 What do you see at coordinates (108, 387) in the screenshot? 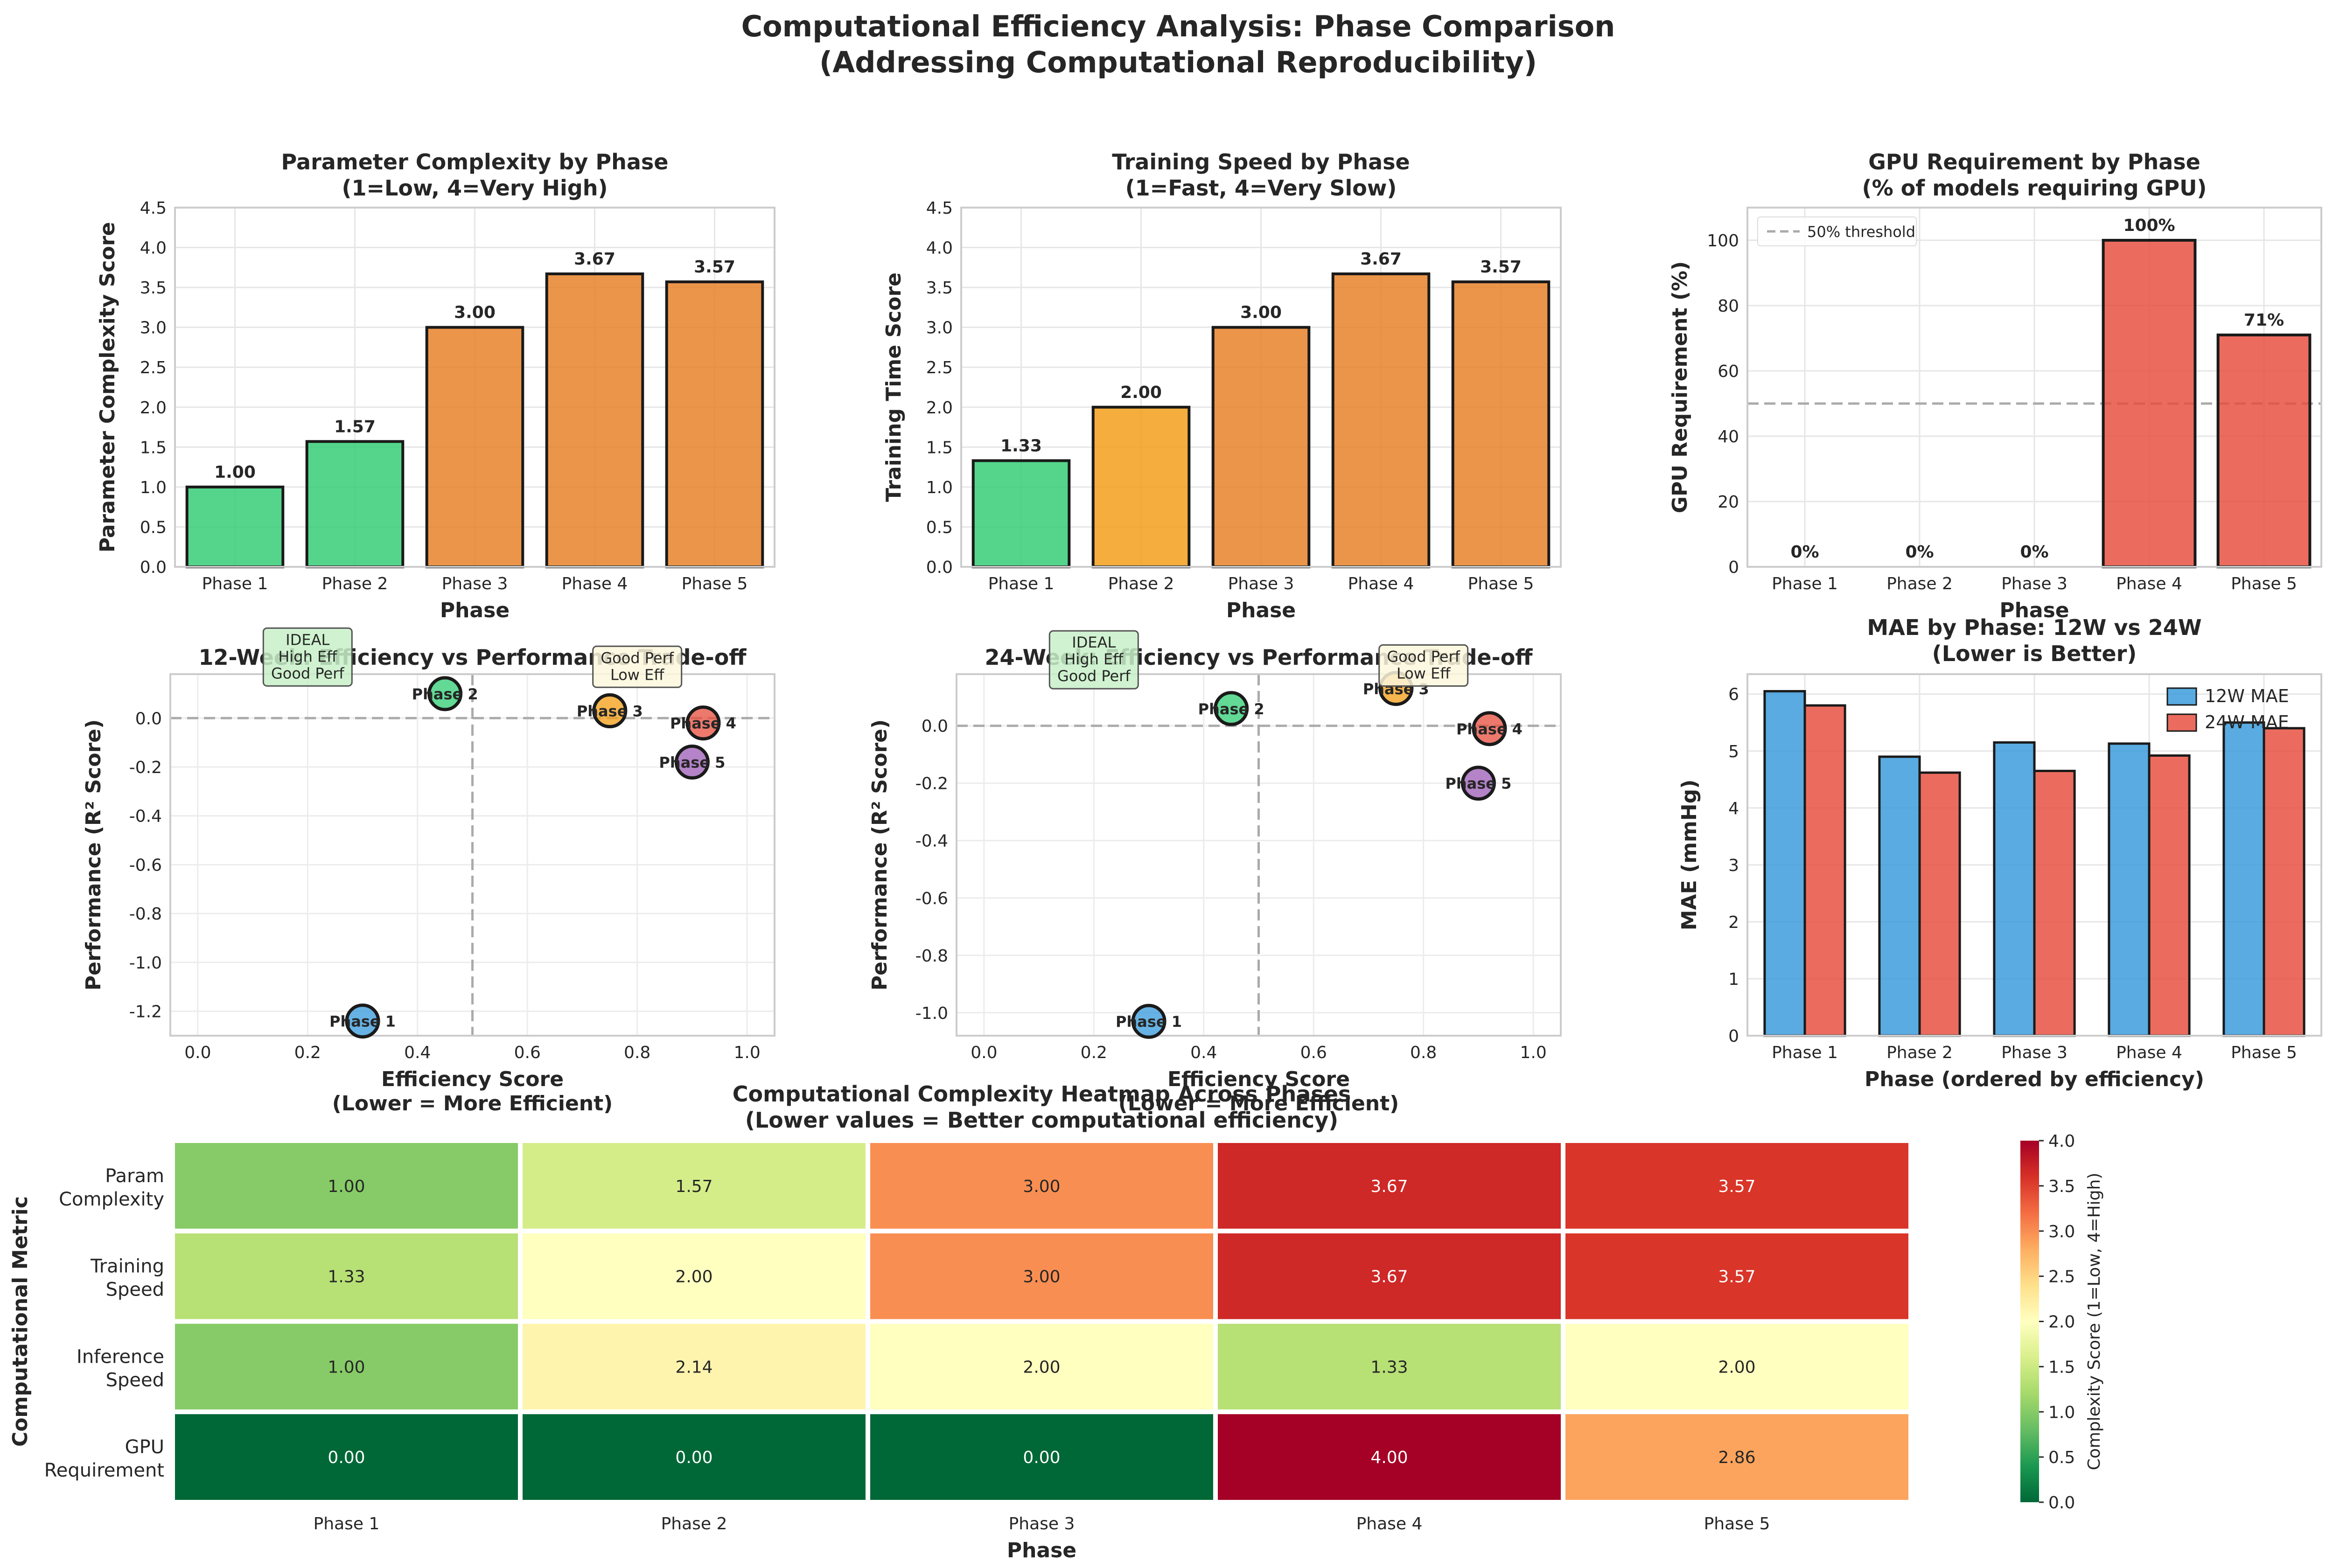
I see `y-axis-label: Parameter Complexity Score` at bounding box center [108, 387].